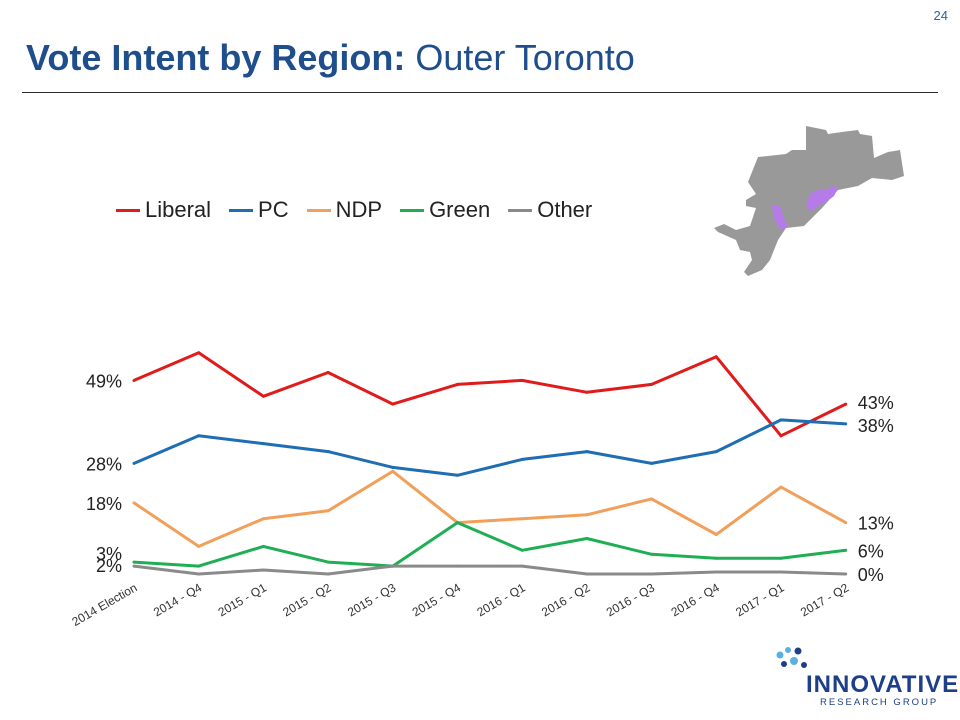 This screenshot has width=960, height=720. Describe the element at coordinates (876, 426) in the screenshot. I see `end-label-pc: 38%` at that location.